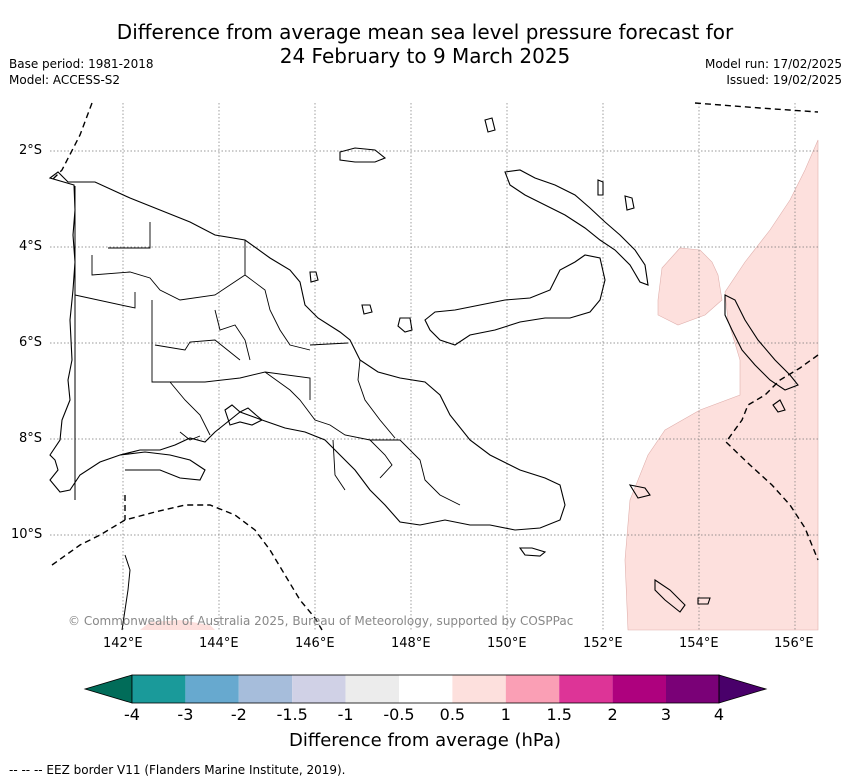 Image resolution: width=850 pixels, height=781 pixels. What do you see at coordinates (794, 643) in the screenshot?
I see `lon-label: 156°E` at bounding box center [794, 643].